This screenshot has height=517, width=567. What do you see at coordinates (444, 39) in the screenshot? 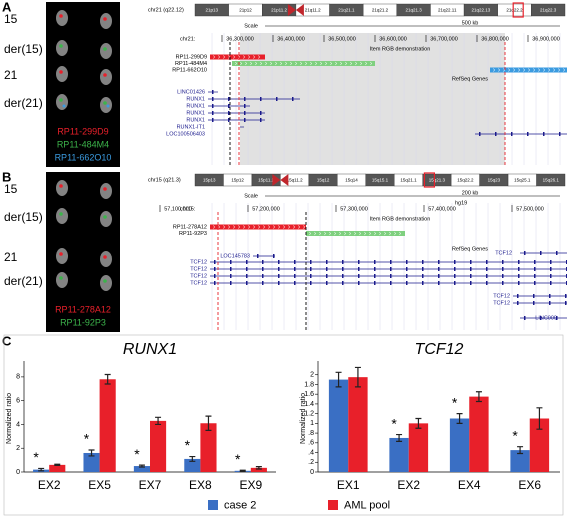
I see `coordinate: 36,700,000` at bounding box center [444, 39].